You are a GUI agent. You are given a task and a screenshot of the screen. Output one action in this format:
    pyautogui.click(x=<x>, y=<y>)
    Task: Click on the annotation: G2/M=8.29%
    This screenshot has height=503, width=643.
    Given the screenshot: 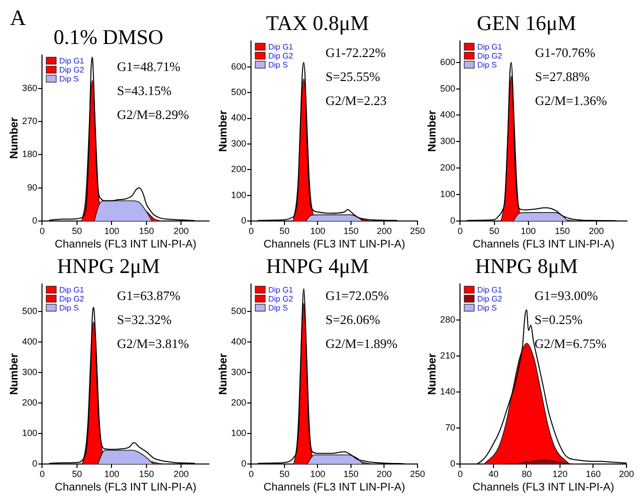 What is the action you would take?
    pyautogui.click(x=153, y=114)
    